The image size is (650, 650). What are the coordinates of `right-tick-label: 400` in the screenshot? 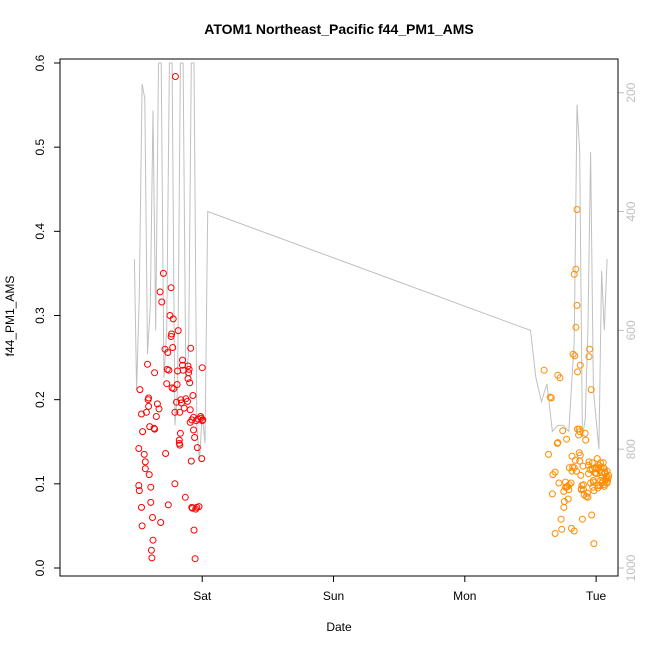 It's located at (631, 211).